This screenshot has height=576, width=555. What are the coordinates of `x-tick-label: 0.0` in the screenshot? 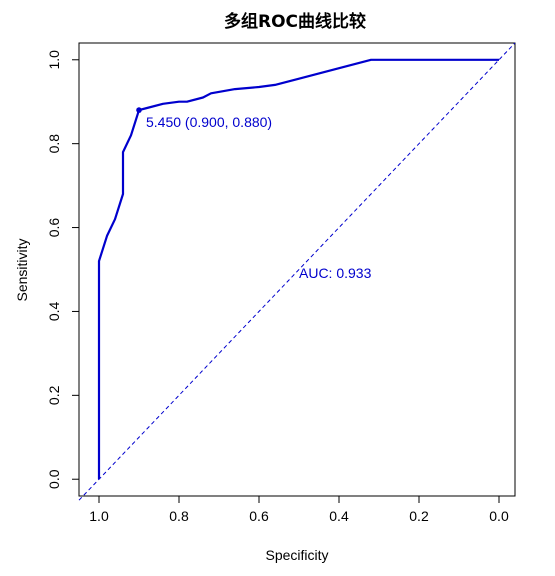 It's located at (499, 516).